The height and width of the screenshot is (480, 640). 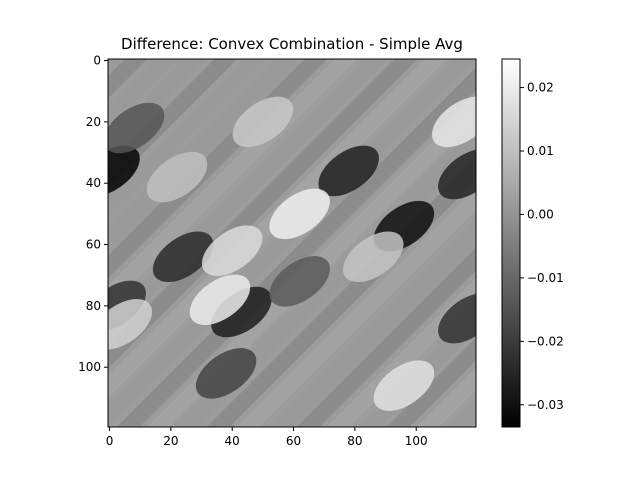 What do you see at coordinates (93, 214) in the screenshot?
I see `y-axis: 0 20 40 60 80 100` at bounding box center [93, 214].